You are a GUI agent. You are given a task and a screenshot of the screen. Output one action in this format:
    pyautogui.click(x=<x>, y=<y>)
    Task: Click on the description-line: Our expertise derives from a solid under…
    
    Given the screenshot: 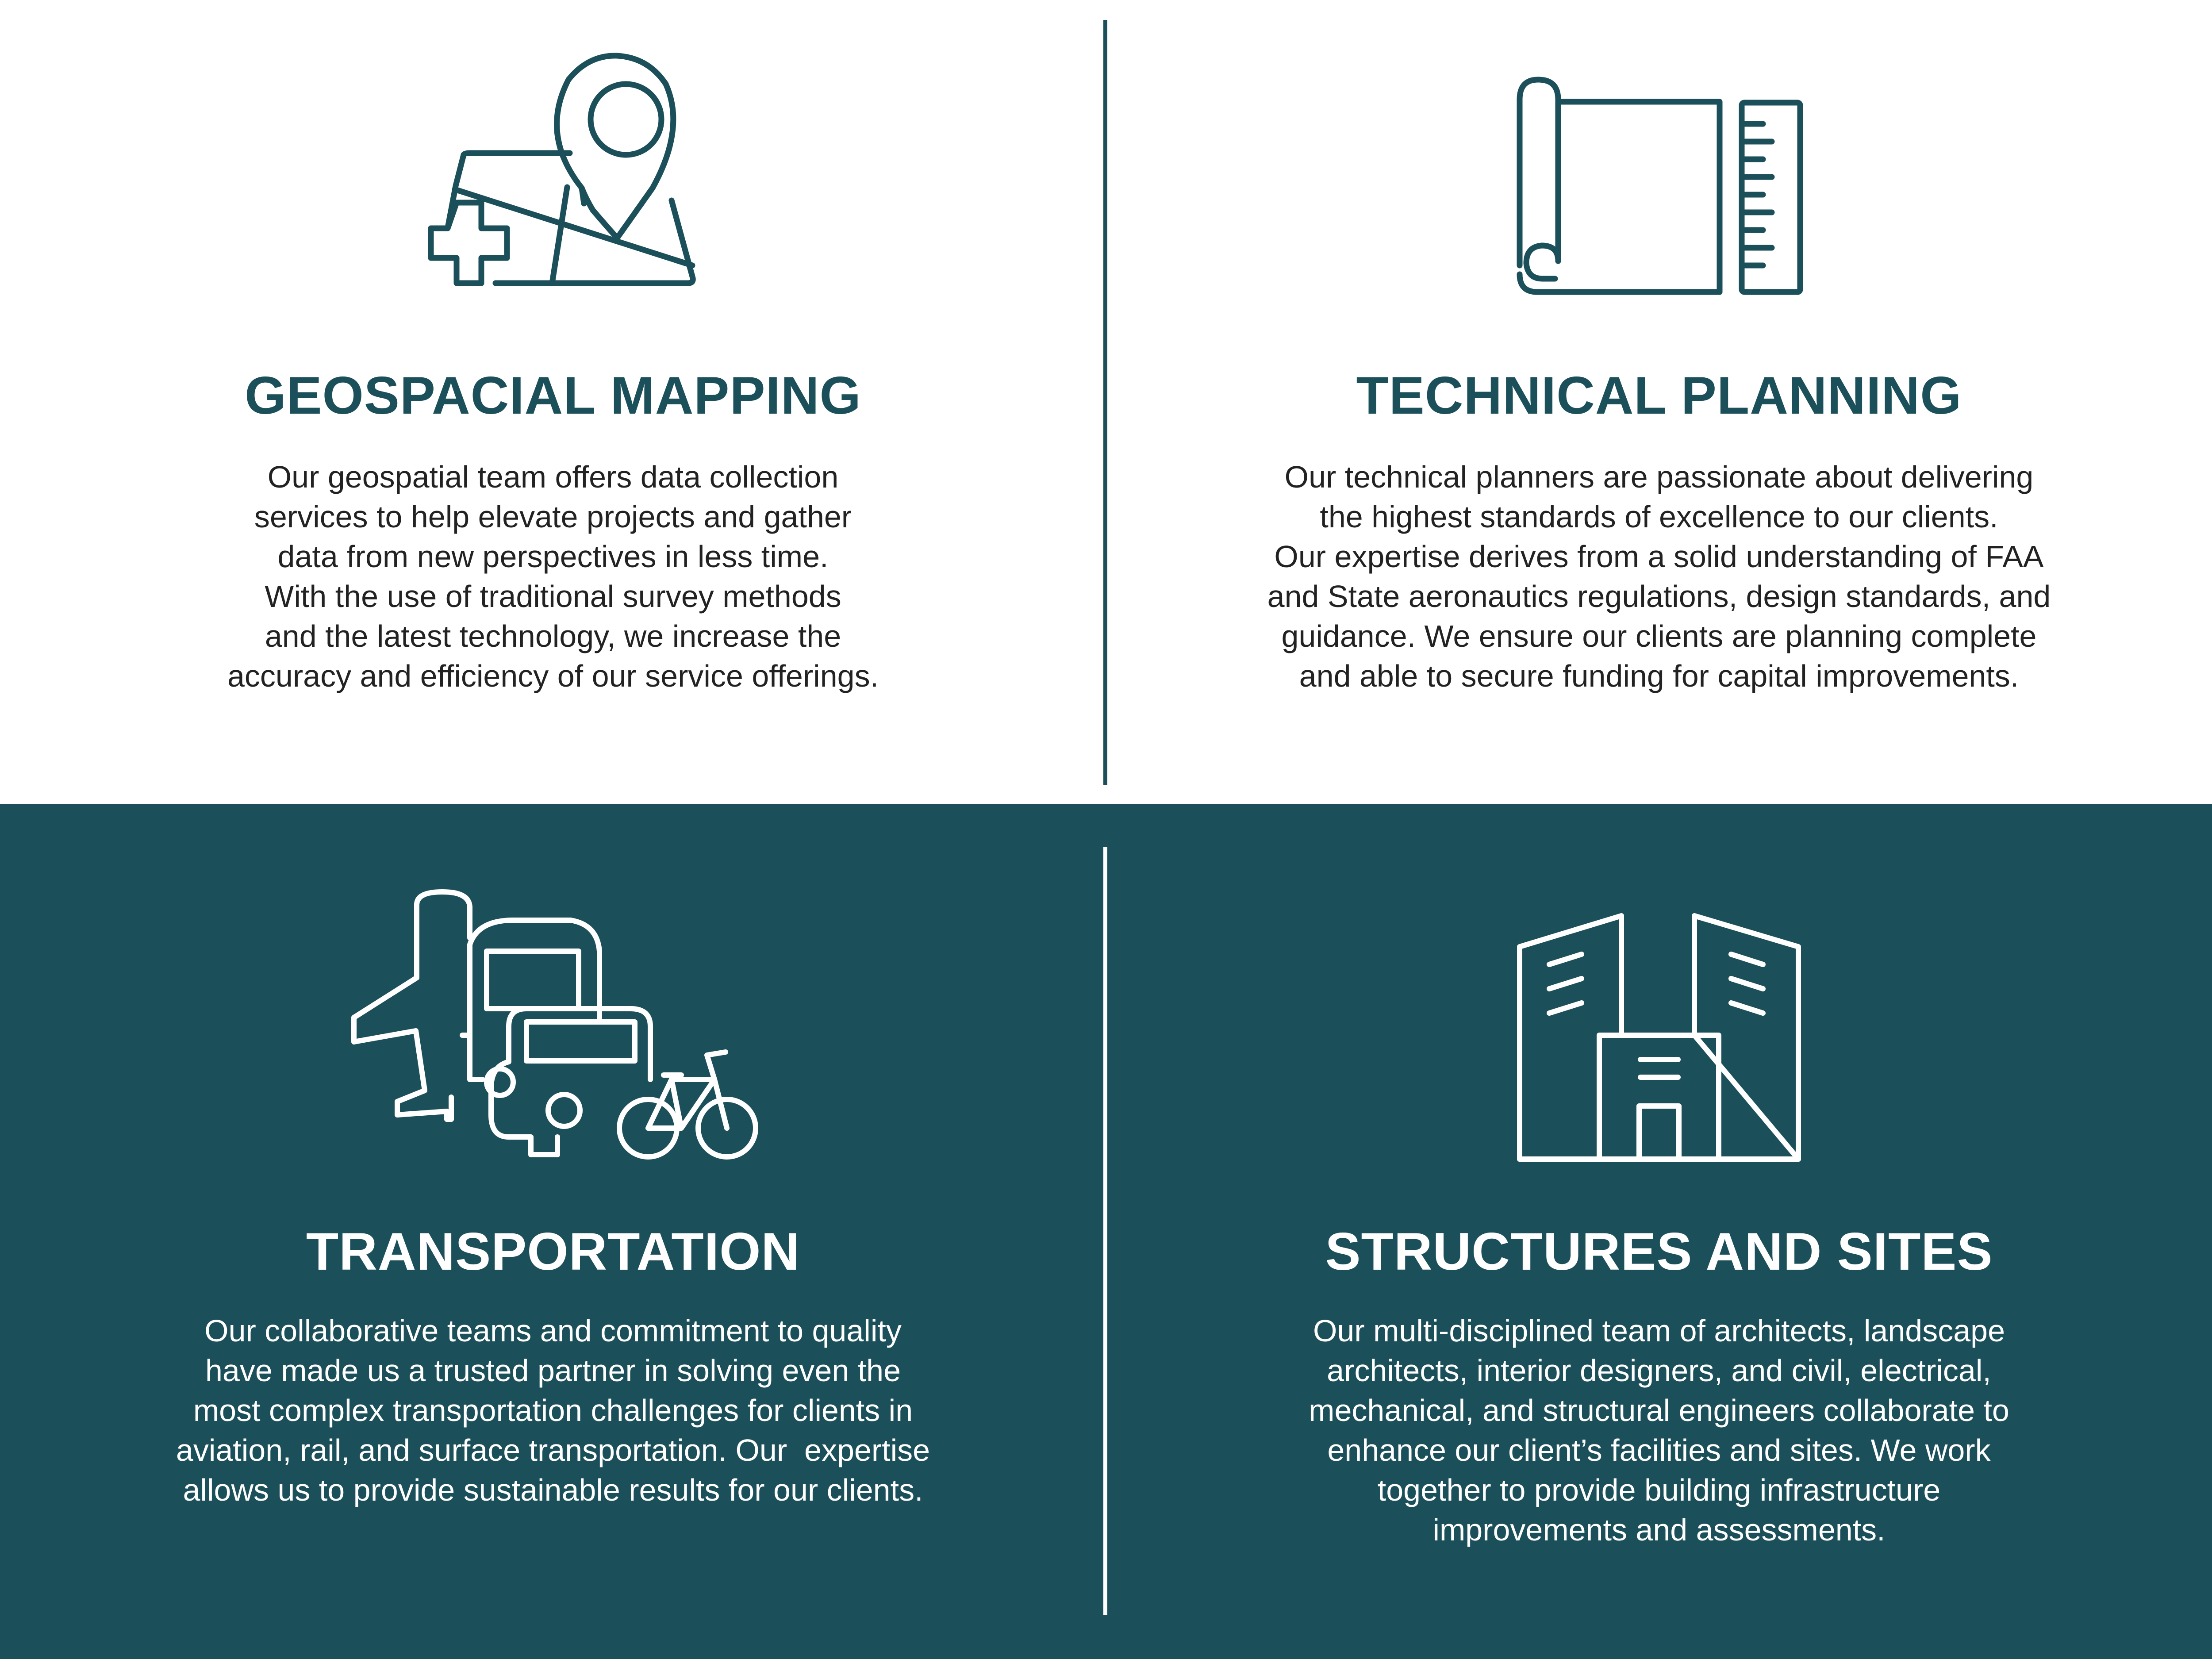 What is the action you would take?
    pyautogui.click(x=1659, y=557)
    